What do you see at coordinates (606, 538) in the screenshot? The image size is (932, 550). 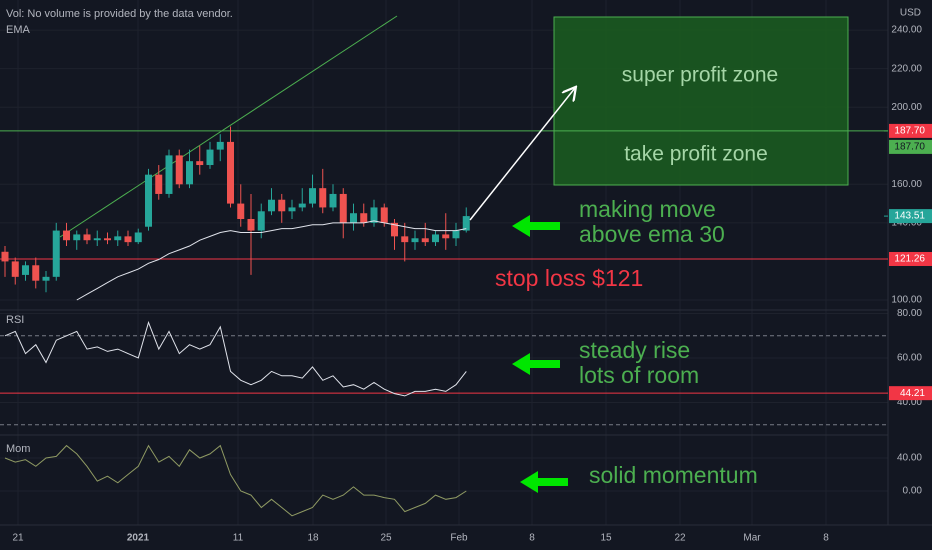 I see `x-tick-label: 15` at bounding box center [606, 538].